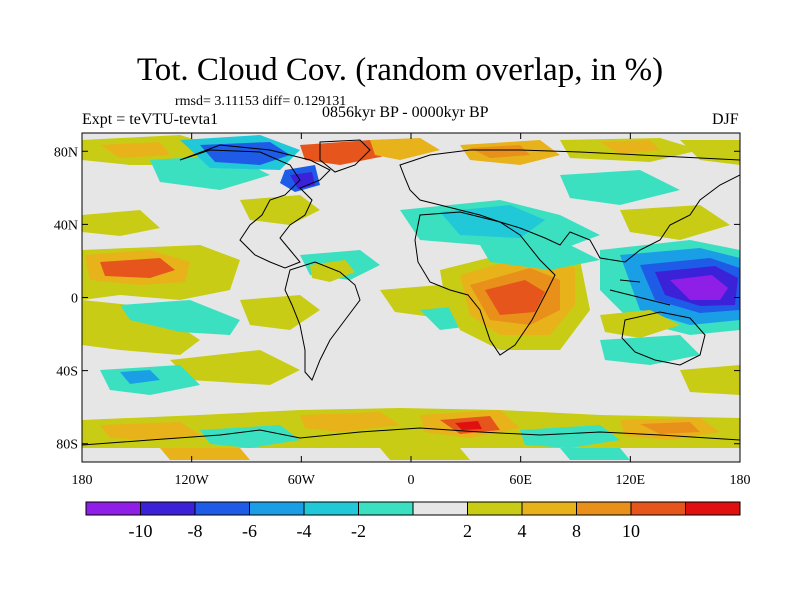 The image size is (800, 600). What do you see at coordinates (322, 321) in the screenshot?
I see `coastline-south-america` at bounding box center [322, 321].